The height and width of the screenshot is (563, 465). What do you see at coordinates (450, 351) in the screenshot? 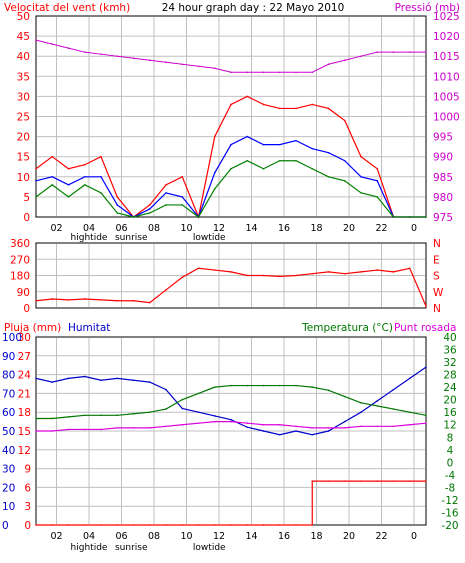
I see `temperature-y-tick-label: 36` at bounding box center [450, 351].